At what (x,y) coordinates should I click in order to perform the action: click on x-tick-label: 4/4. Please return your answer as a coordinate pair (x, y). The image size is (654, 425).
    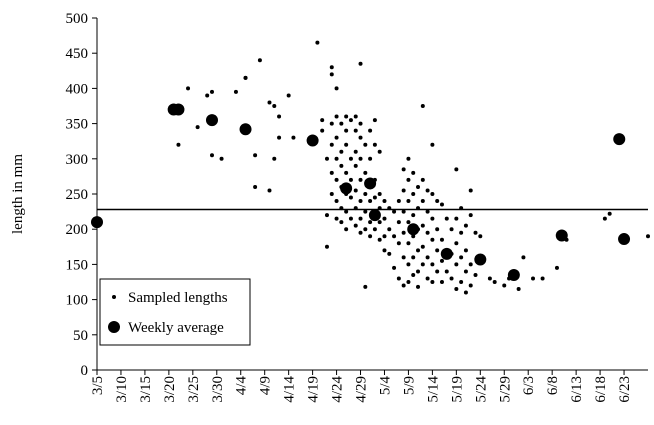
    Looking at the image, I should click on (242, 386).